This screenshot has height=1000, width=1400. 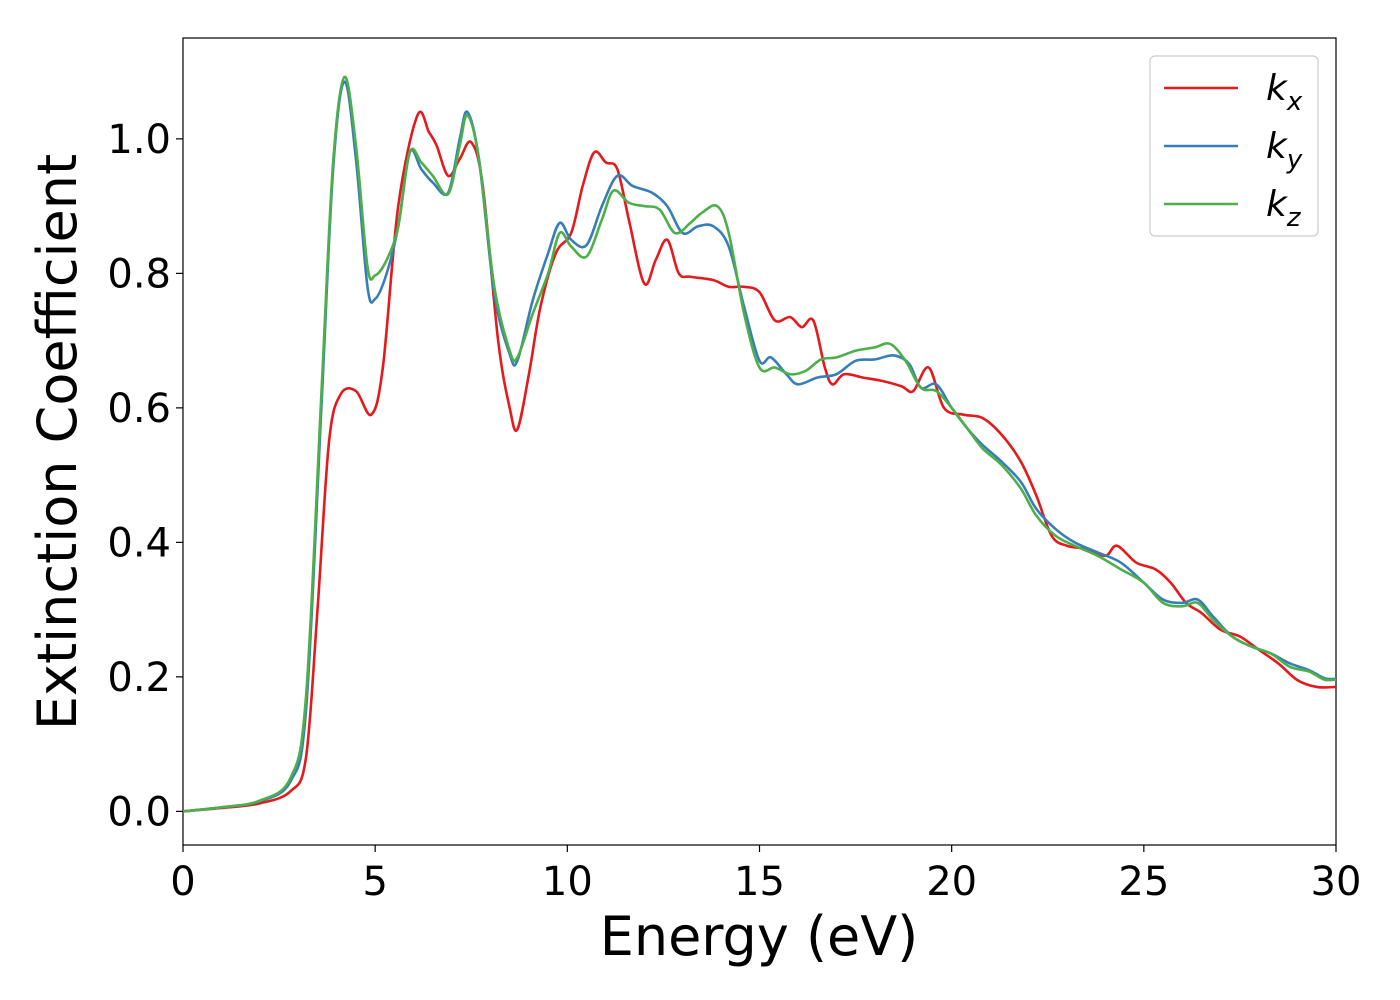 I want to click on y-tick-label: 0.6, so click(x=139, y=409).